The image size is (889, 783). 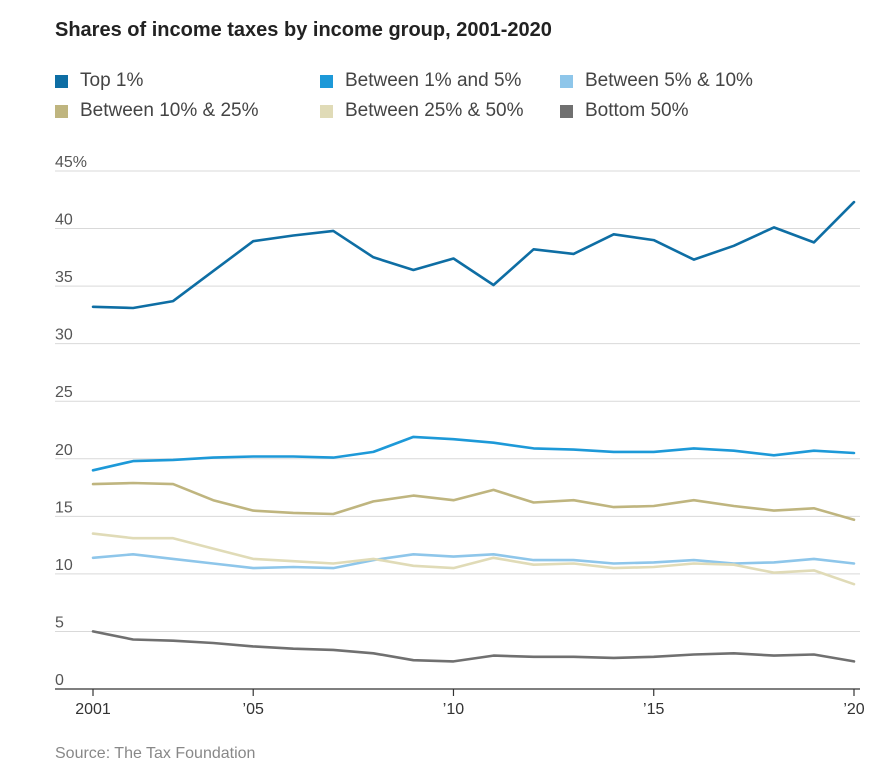 What do you see at coordinates (853, 709) in the screenshot?
I see `x-tick-label: ’20` at bounding box center [853, 709].